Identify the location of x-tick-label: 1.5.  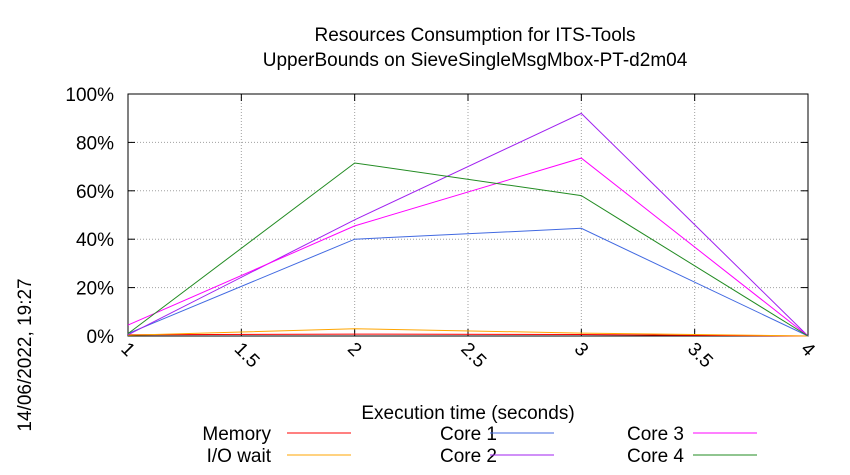
(247, 356).